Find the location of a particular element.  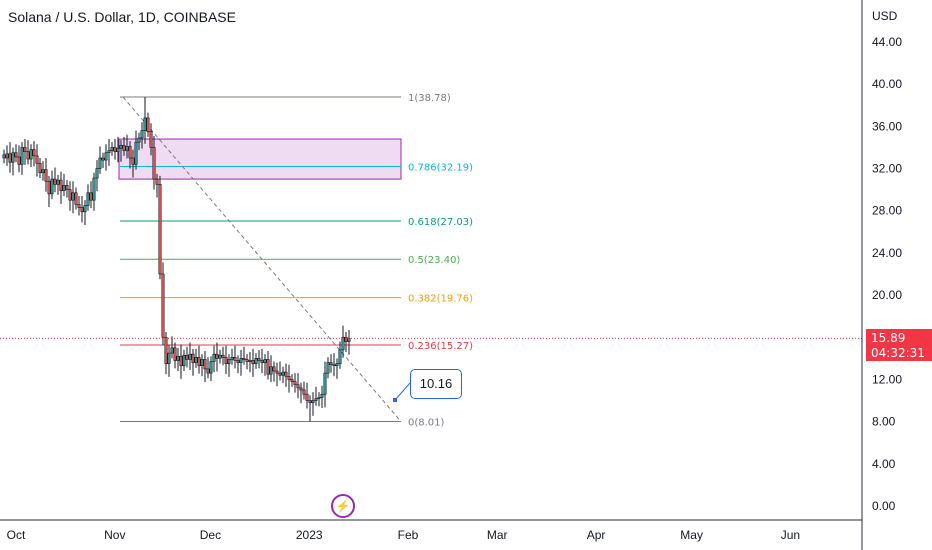

supply-zone is located at coordinates (260, 159).